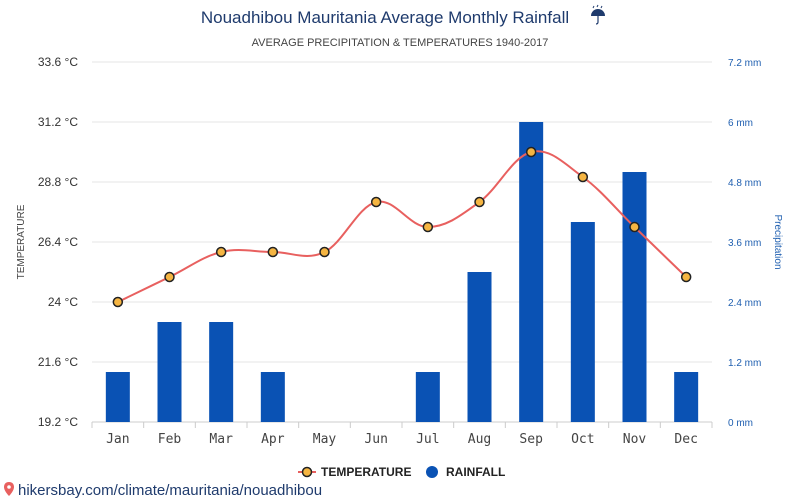 The width and height of the screenshot is (800, 500). I want to click on x-tick-label: Apr, so click(273, 439).